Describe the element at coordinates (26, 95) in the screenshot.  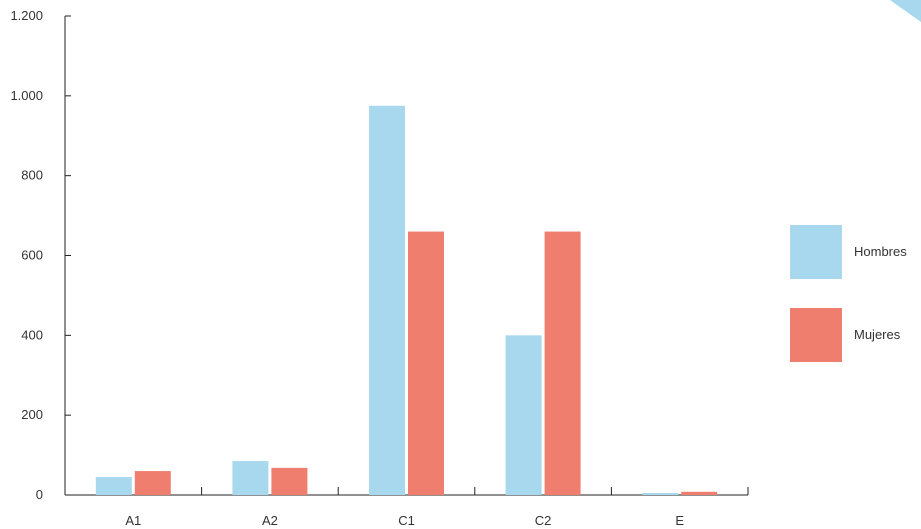
I see `y-tick-label: 1.000` at that location.